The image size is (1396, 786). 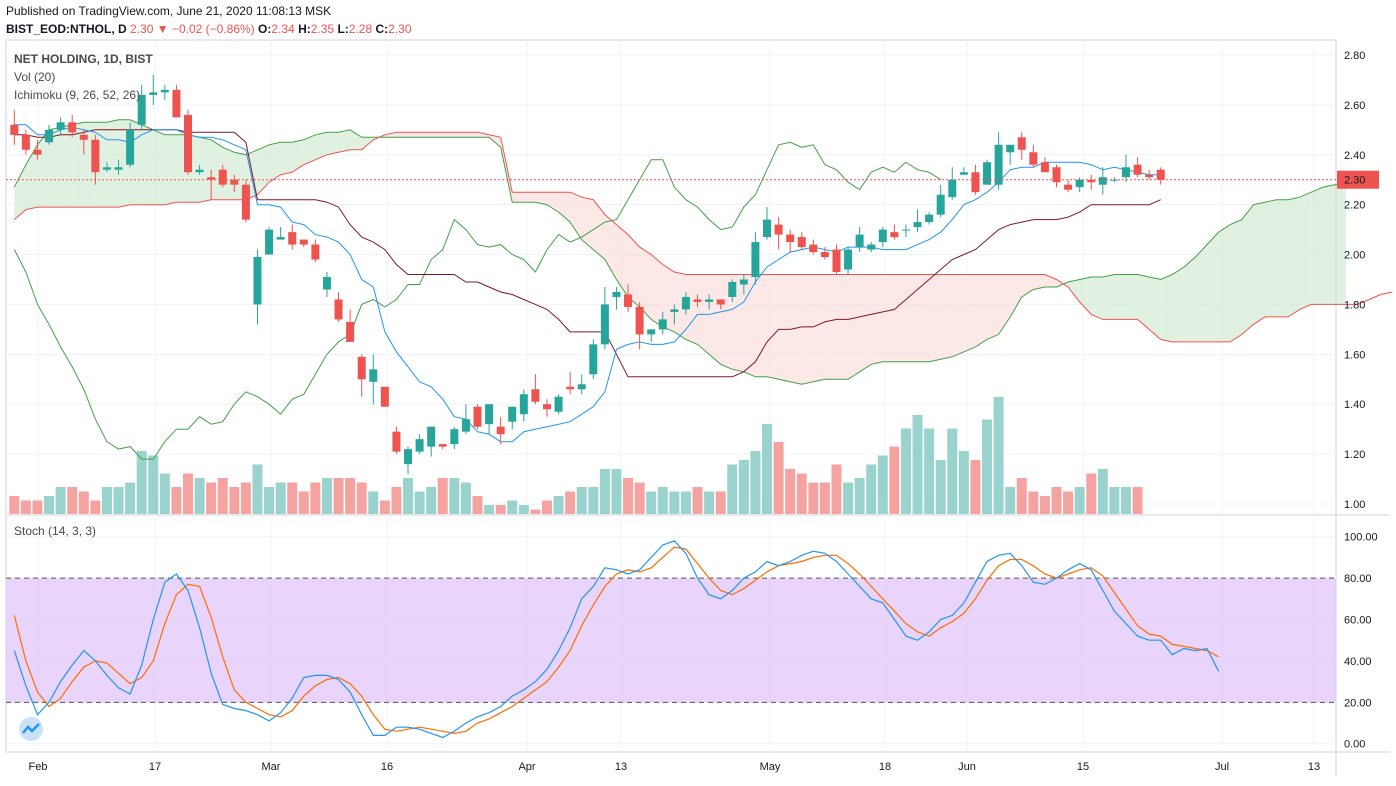 What do you see at coordinates (360, 29) in the screenshot?
I see `low-value: 2.28` at bounding box center [360, 29].